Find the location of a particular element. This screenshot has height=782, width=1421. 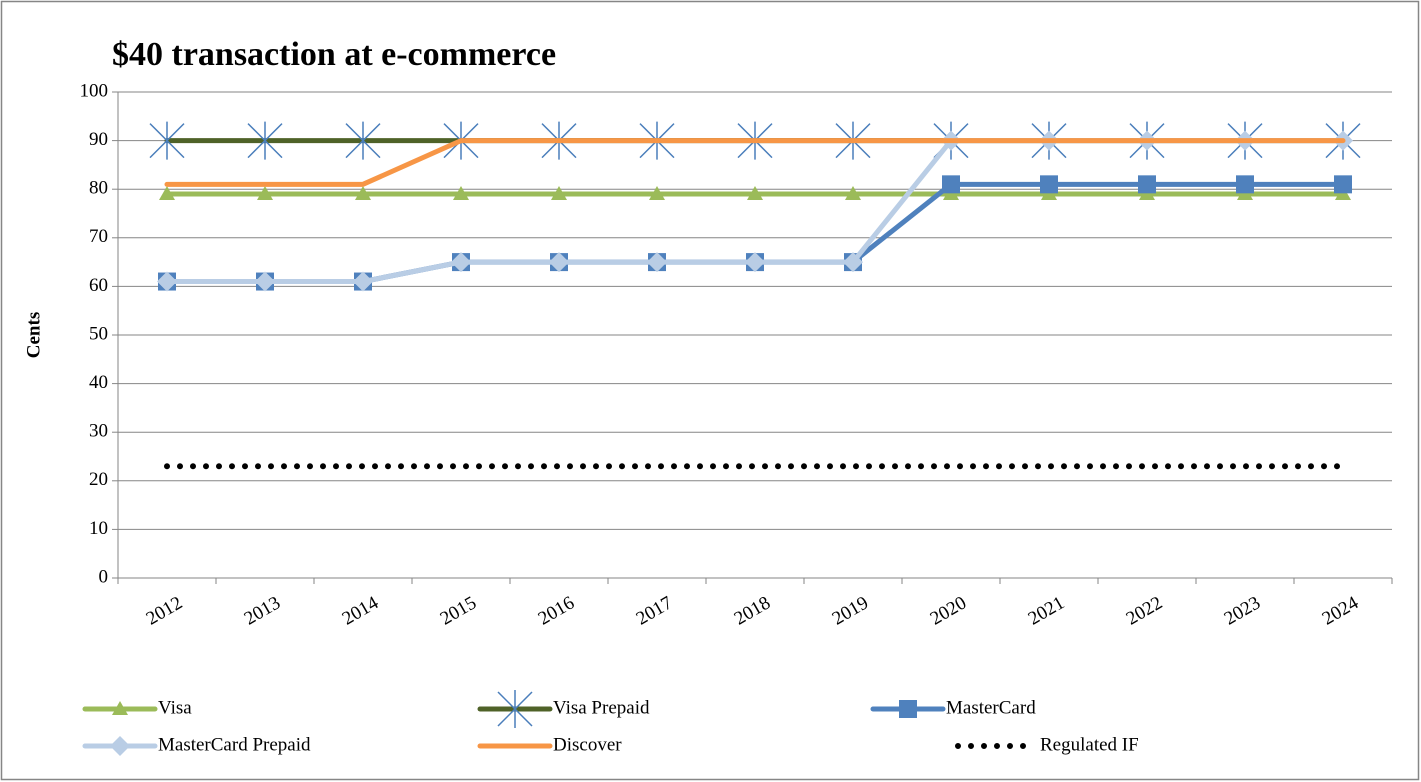

legend-item: Visa Prepaid is located at coordinates (563, 709).